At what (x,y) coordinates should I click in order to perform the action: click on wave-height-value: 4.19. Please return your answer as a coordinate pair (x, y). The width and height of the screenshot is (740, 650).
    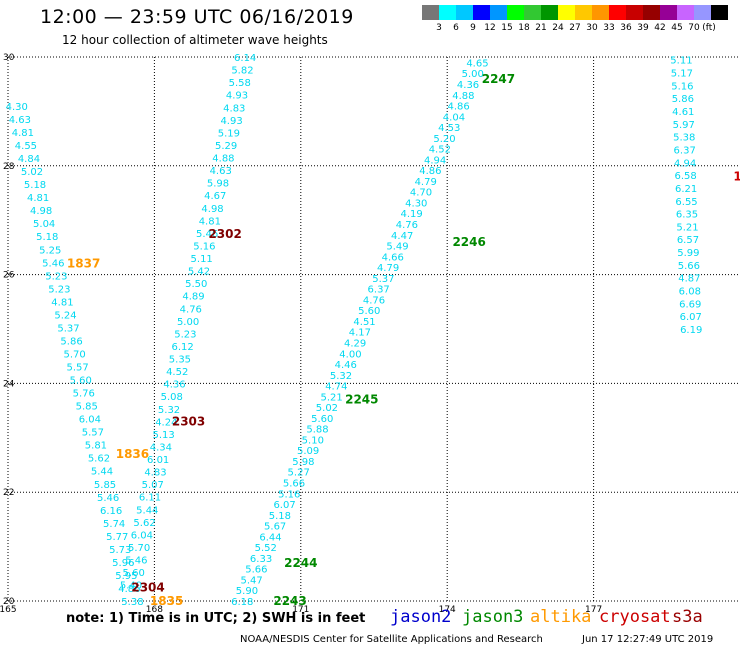
    Looking at the image, I should click on (411, 214).